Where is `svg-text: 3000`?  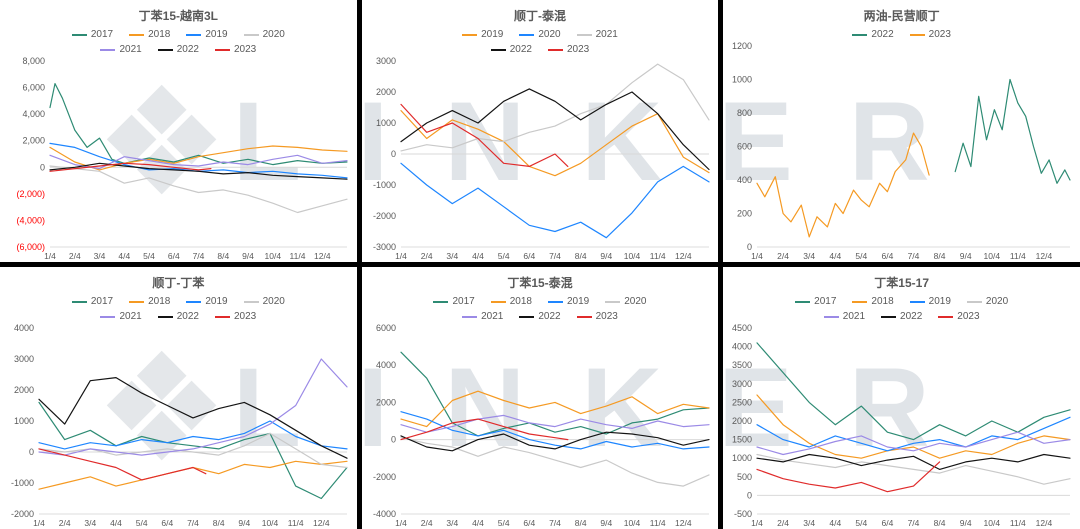 svg-text: 3000 is located at coordinates (742, 384).